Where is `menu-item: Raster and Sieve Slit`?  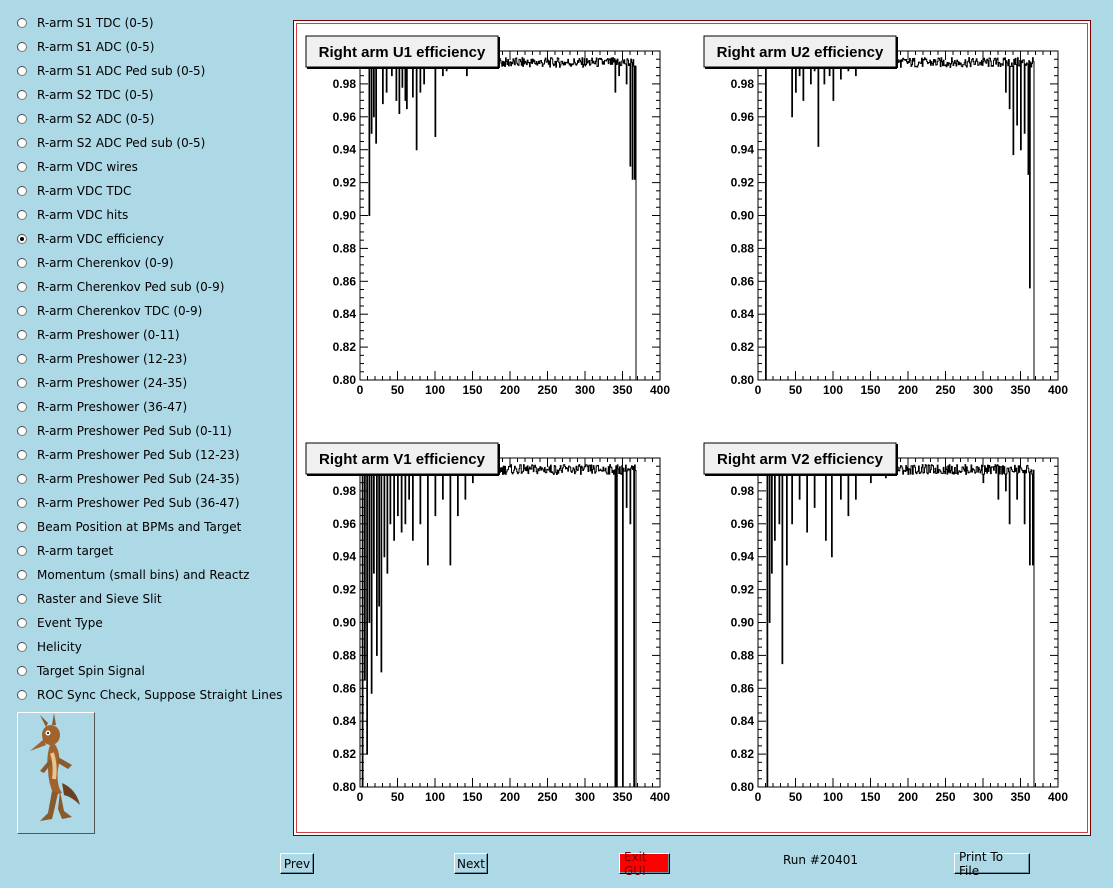 menu-item: Raster and Sieve Slit is located at coordinates (89, 599).